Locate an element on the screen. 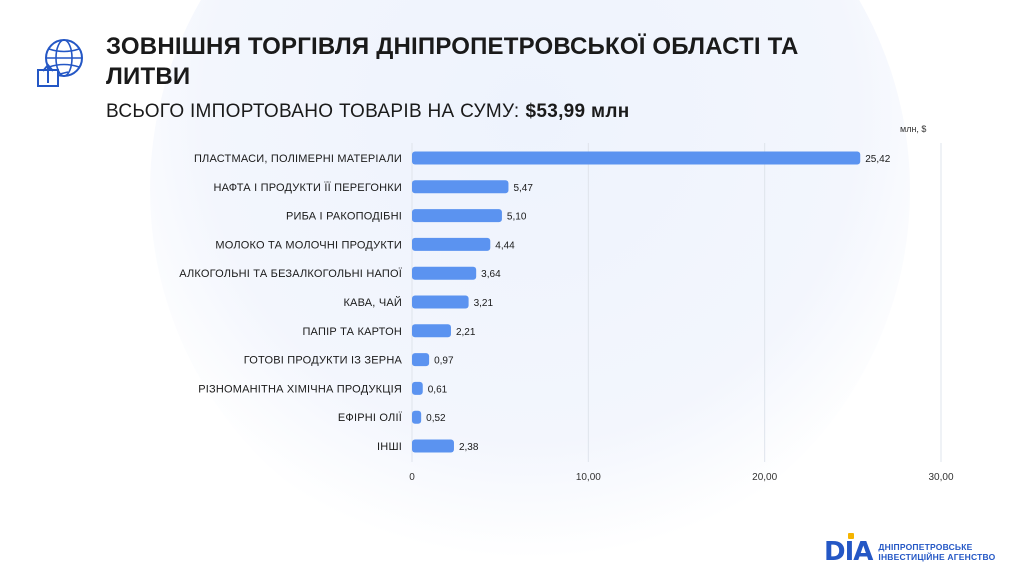  value-label: 0,97 is located at coordinates (444, 361).